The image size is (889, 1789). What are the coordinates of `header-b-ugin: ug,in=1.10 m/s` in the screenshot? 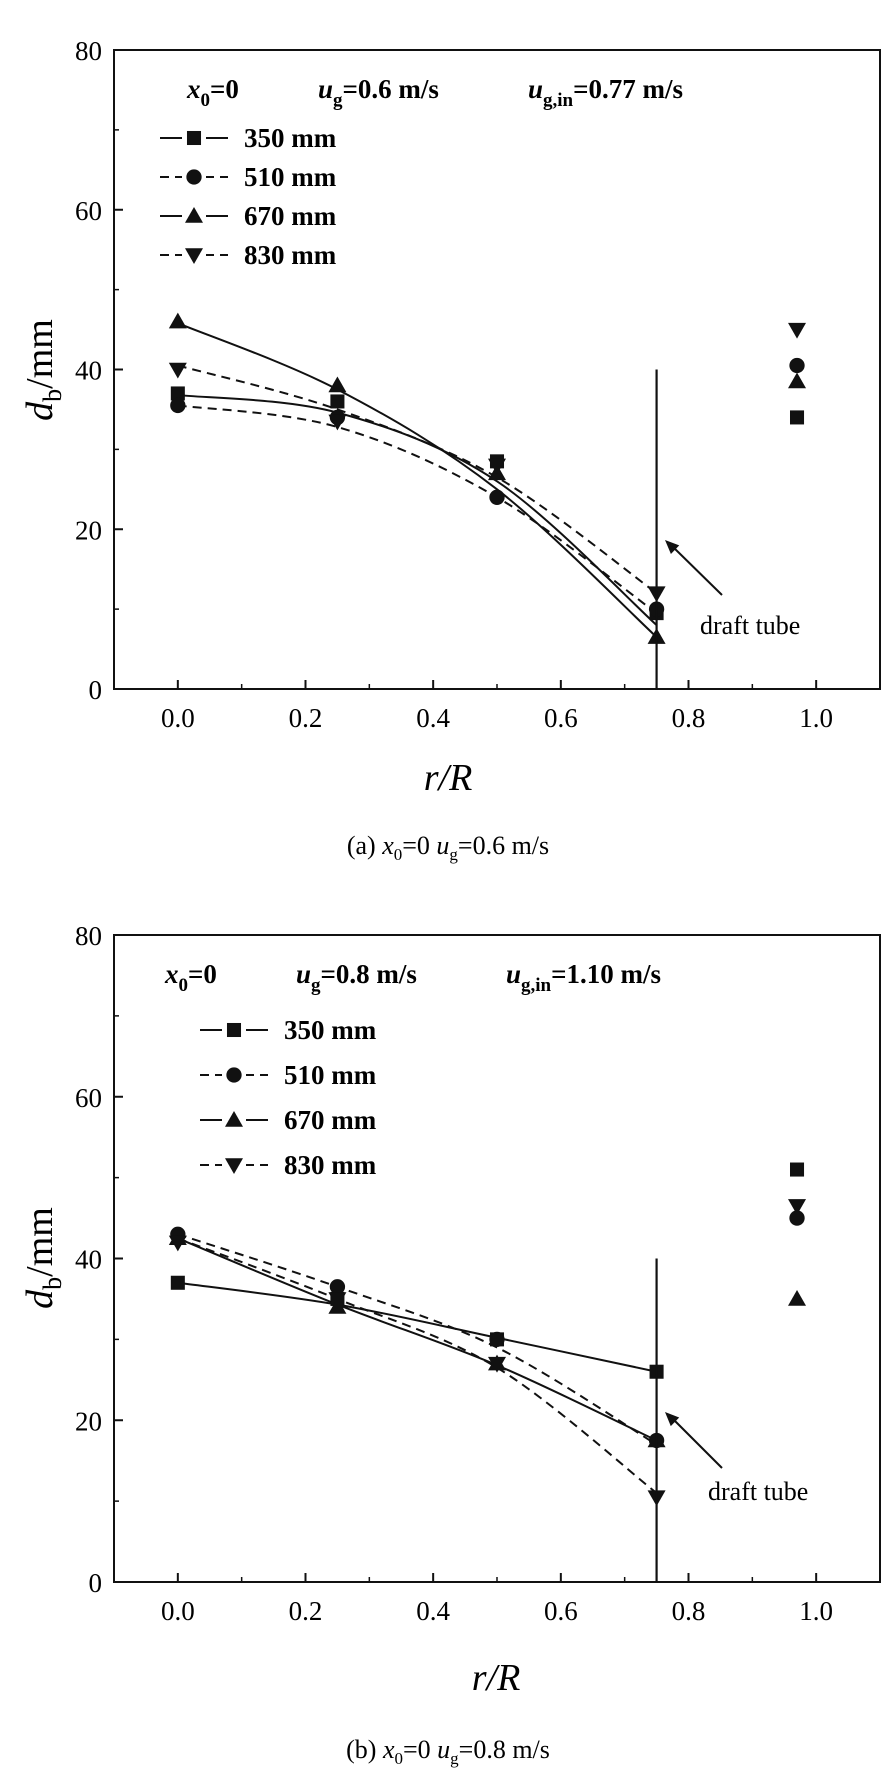 It's located at (583, 977).